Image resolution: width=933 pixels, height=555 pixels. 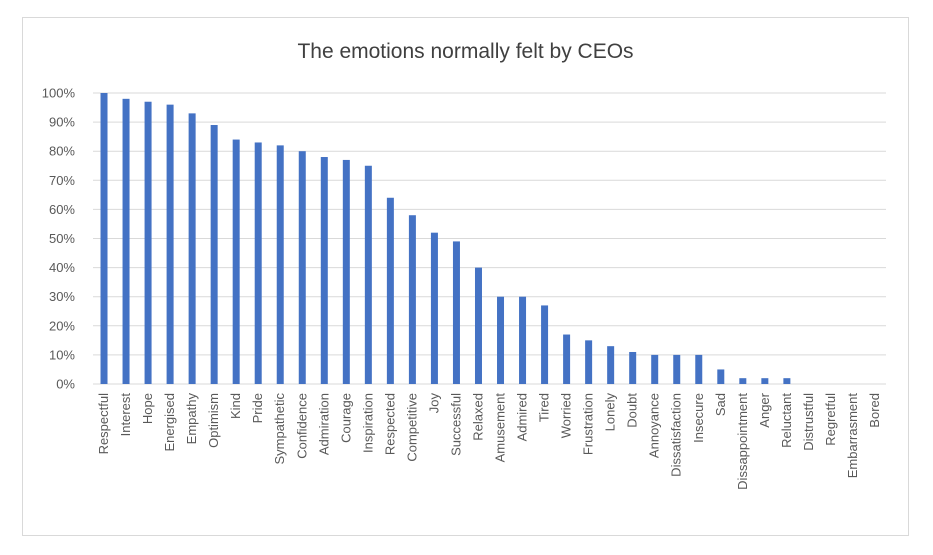 What do you see at coordinates (786, 420) in the screenshot?
I see `x-category-label: Reluctant` at bounding box center [786, 420].